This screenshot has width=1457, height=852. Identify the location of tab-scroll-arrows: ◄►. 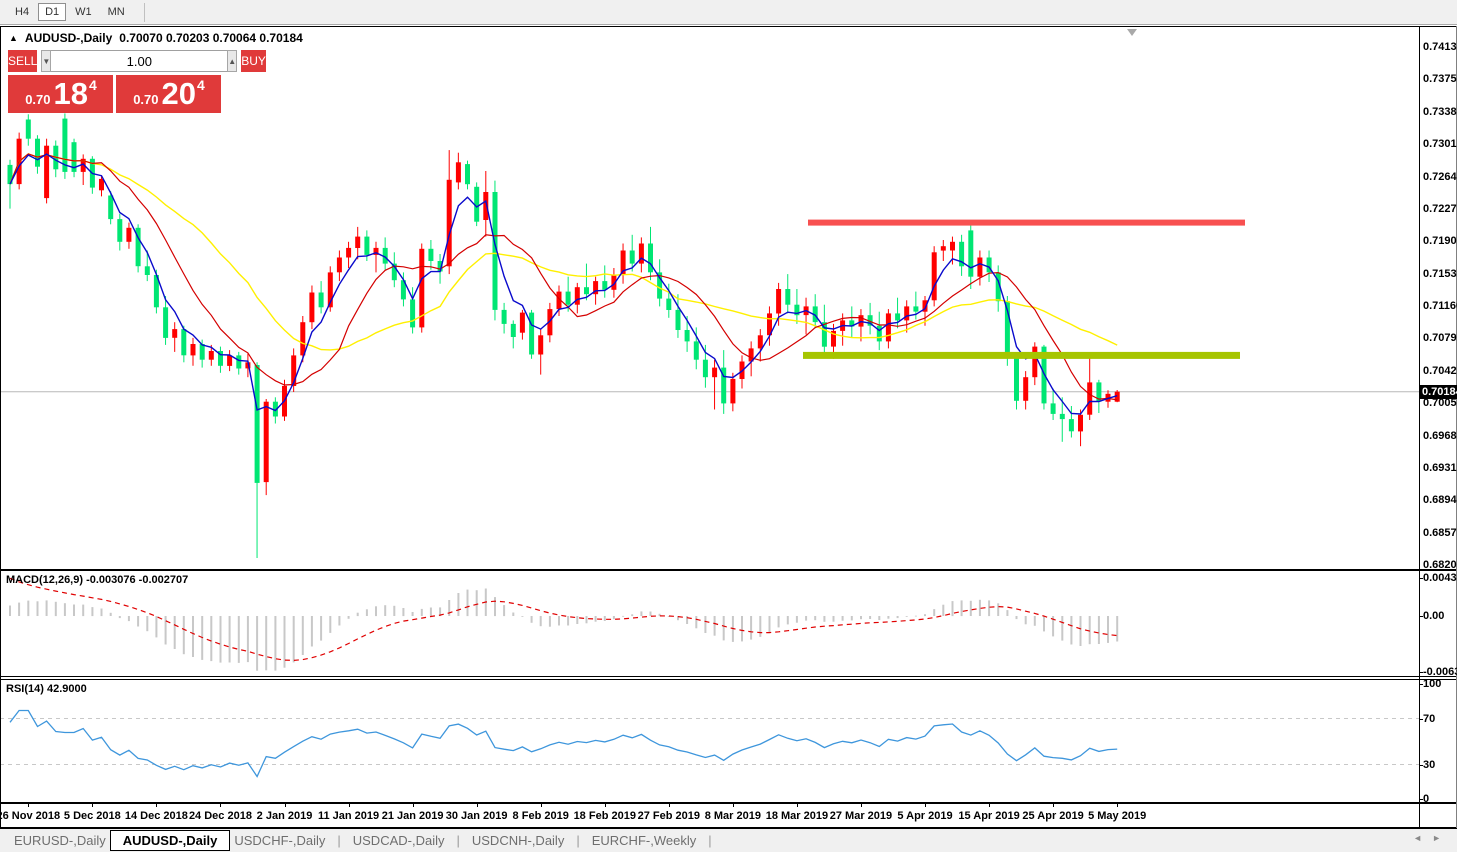
(1432, 838).